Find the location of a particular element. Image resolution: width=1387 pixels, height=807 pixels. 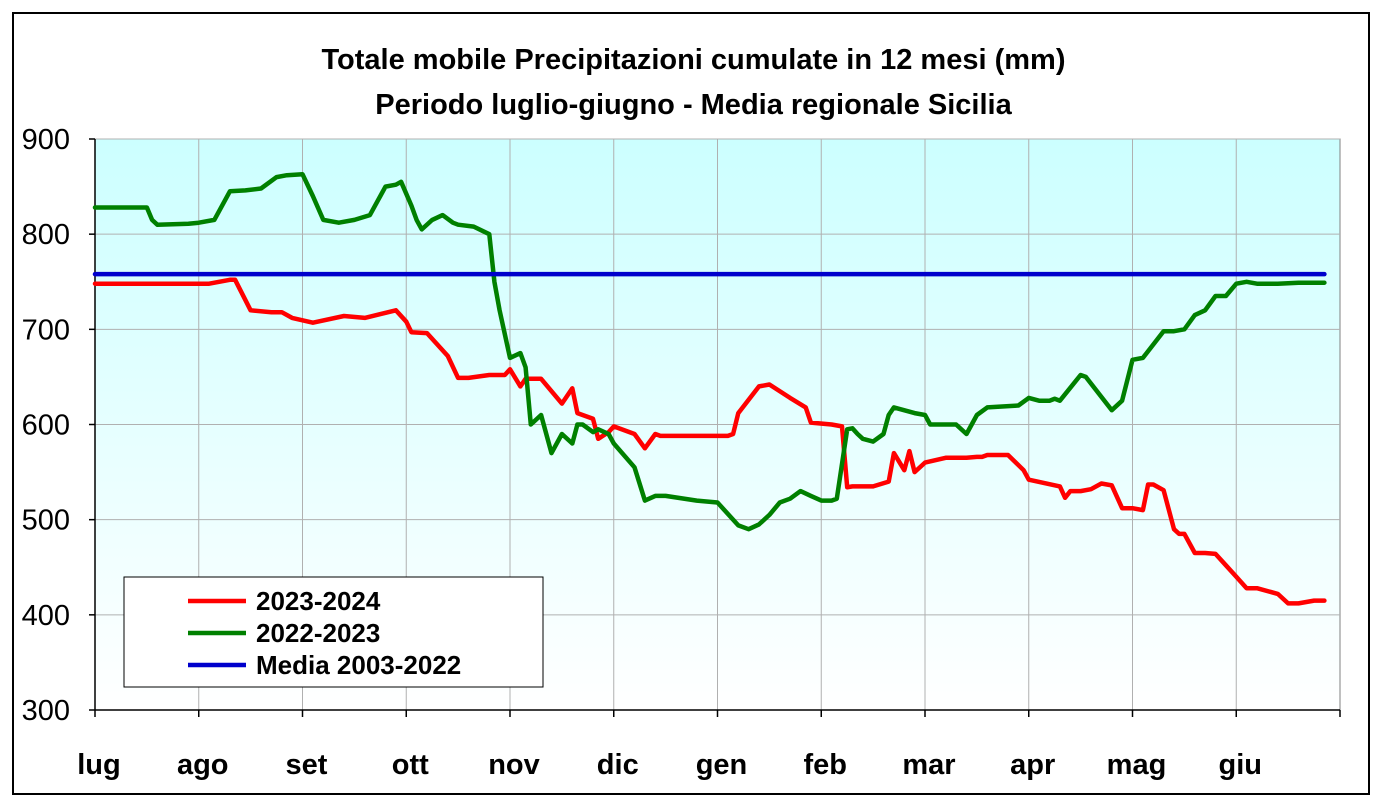

x-tick-label: mag is located at coordinates (1137, 765).